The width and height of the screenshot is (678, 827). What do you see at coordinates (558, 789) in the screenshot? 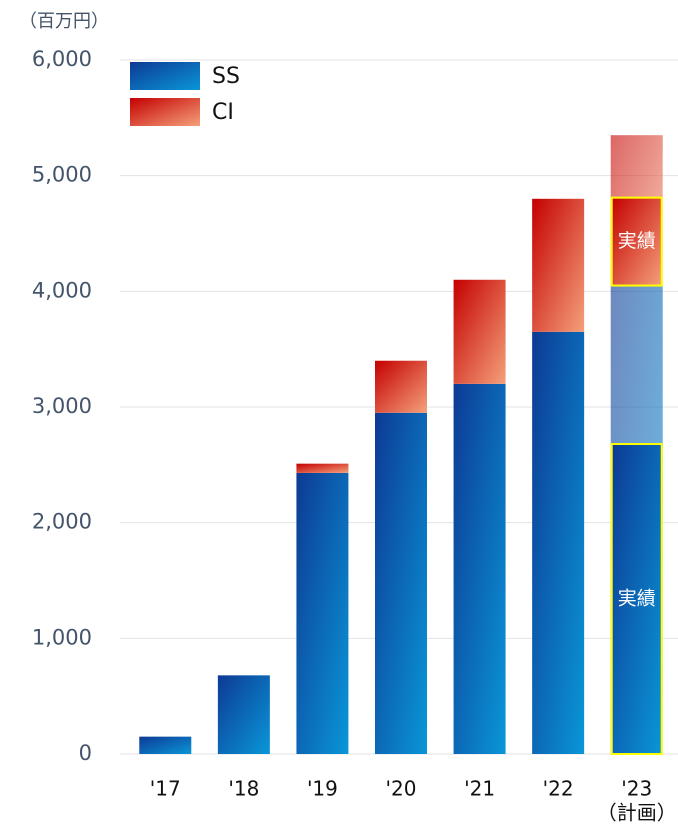
I see `x-tick-label: '22` at bounding box center [558, 789].